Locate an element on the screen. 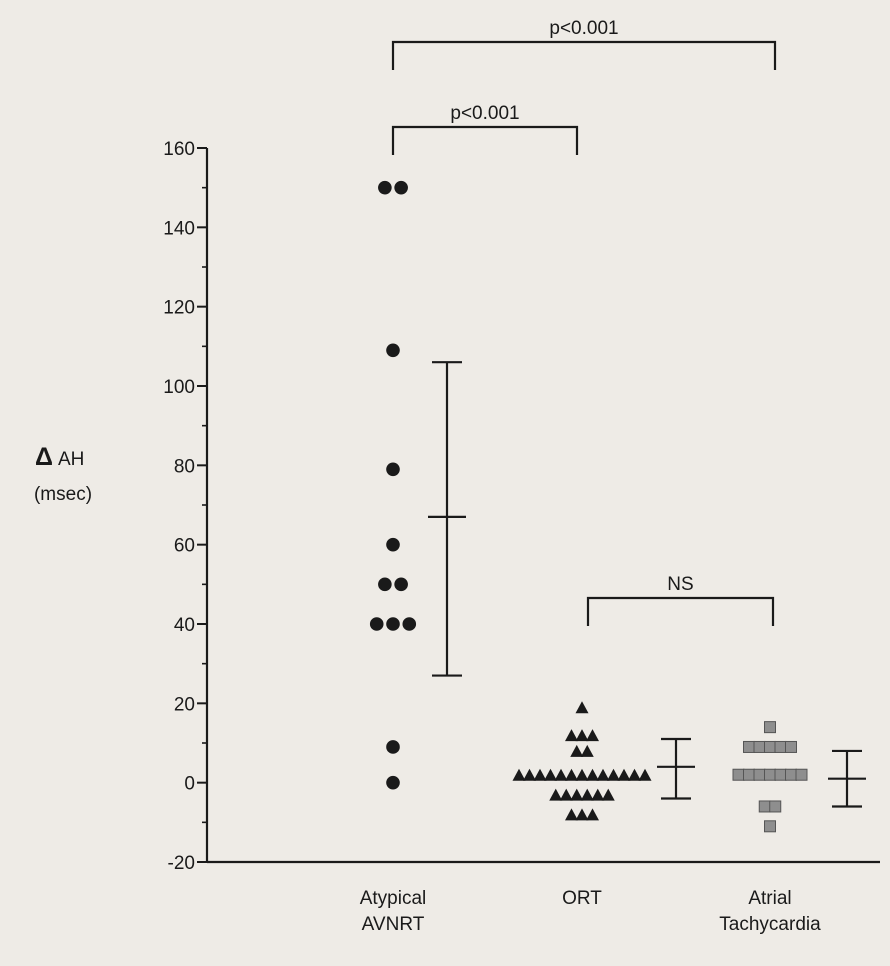 The width and height of the screenshot is (890, 966). y-axis-label: Δ AH (msec) is located at coordinates (63, 474).